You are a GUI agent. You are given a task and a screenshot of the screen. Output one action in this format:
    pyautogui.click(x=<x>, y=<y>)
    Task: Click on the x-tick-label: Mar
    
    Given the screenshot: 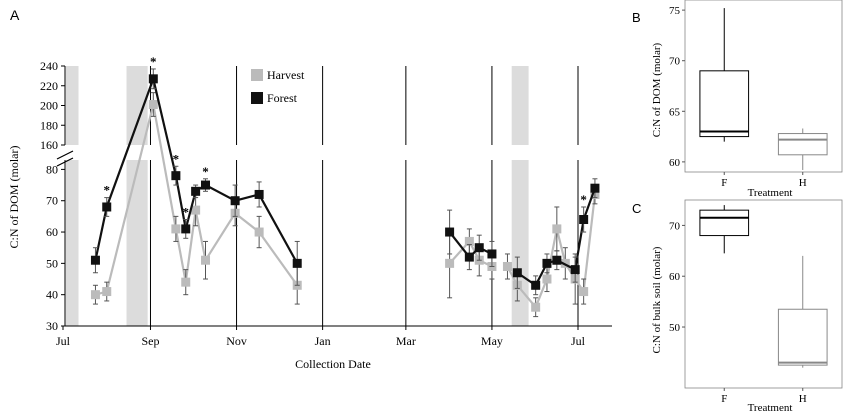 What is the action you would take?
    pyautogui.click(x=406, y=341)
    